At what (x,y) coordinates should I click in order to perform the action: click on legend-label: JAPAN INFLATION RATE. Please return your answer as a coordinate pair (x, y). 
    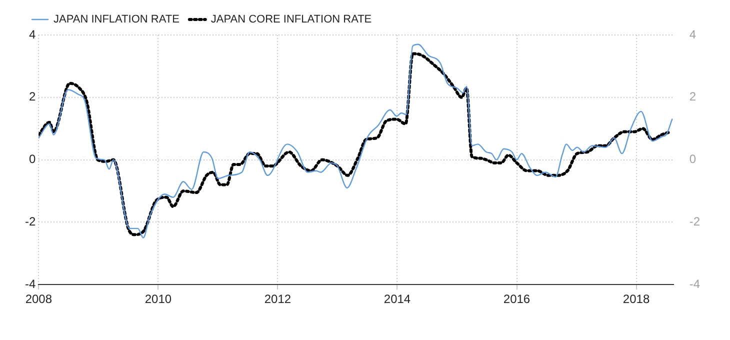
    Looking at the image, I should click on (117, 20).